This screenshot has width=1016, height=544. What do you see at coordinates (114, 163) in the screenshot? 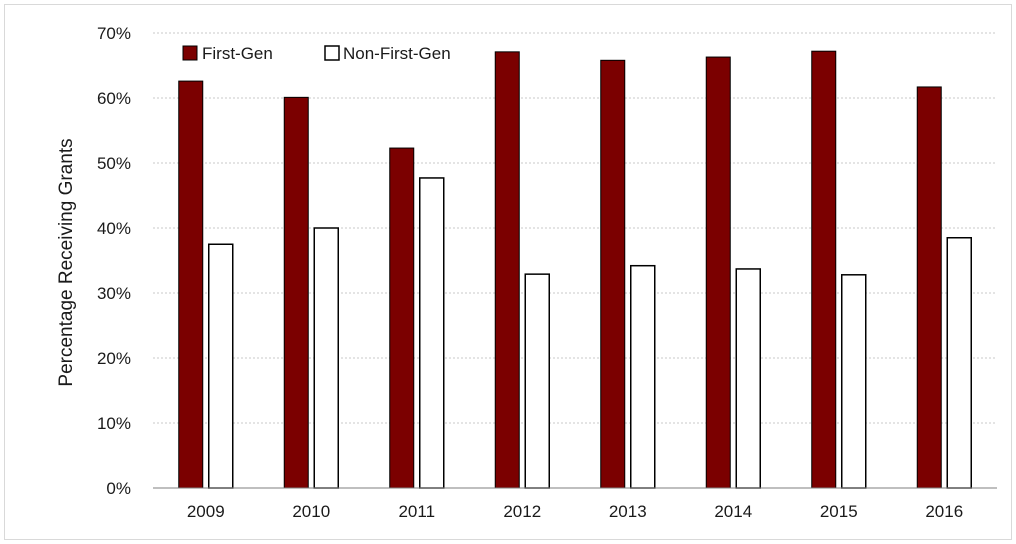
I see `y-tick-label: 50%` at bounding box center [114, 163].